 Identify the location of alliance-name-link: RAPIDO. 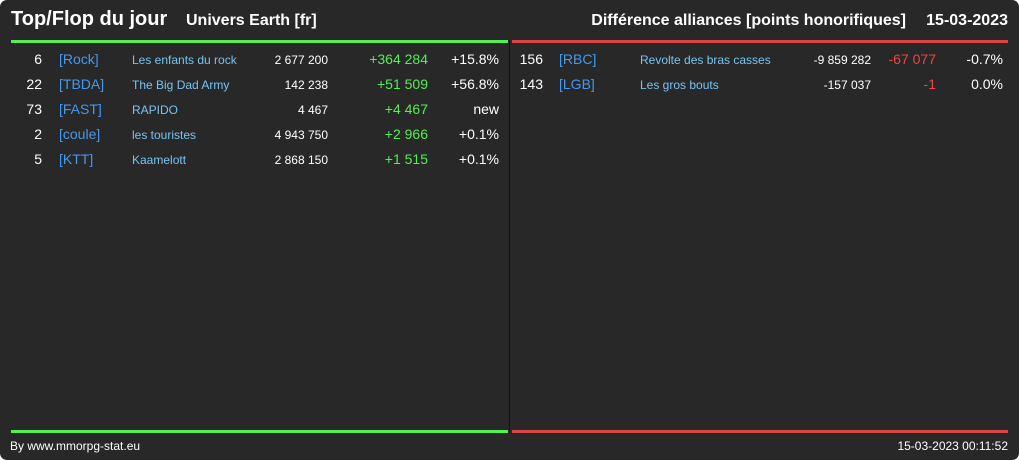
(155, 110).